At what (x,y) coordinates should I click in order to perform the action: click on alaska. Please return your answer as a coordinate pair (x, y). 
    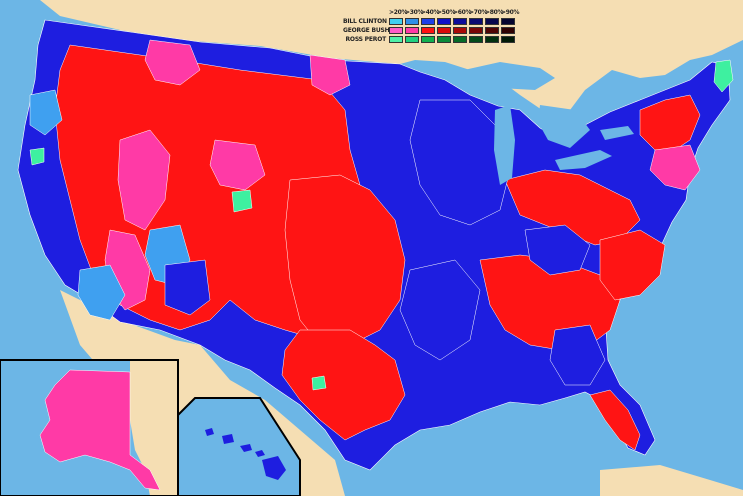
    Looking at the image, I should click on (100, 430).